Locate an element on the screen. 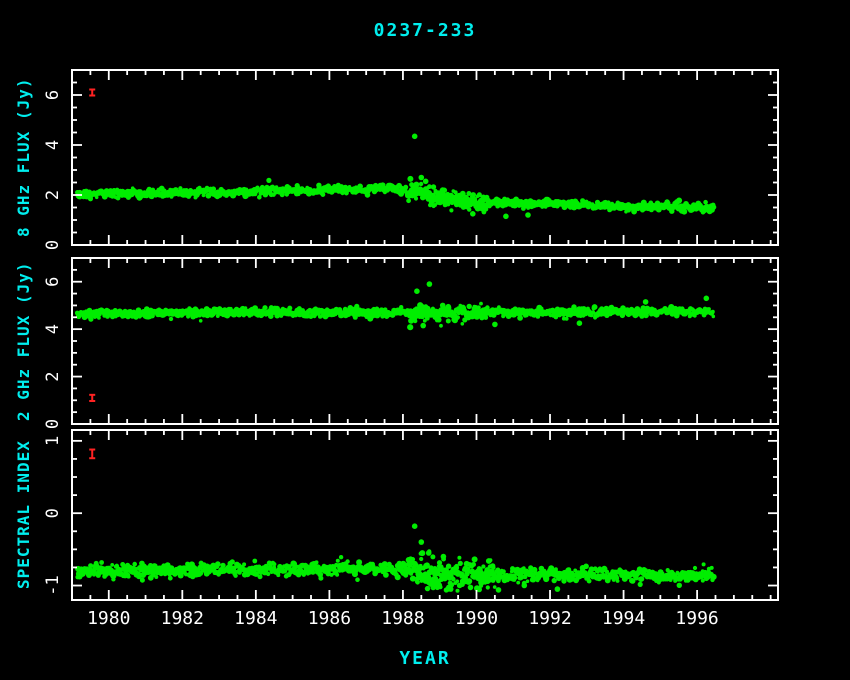 The height and width of the screenshot is (680, 850). svg-text: 1996 is located at coordinates (696, 618).